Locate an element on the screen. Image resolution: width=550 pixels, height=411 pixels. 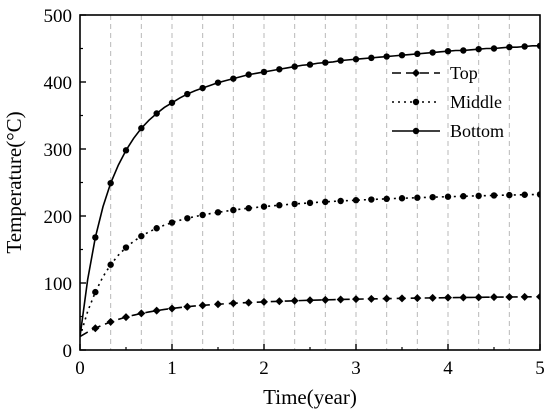
x-tick-label: 3 is located at coordinates (356, 368).